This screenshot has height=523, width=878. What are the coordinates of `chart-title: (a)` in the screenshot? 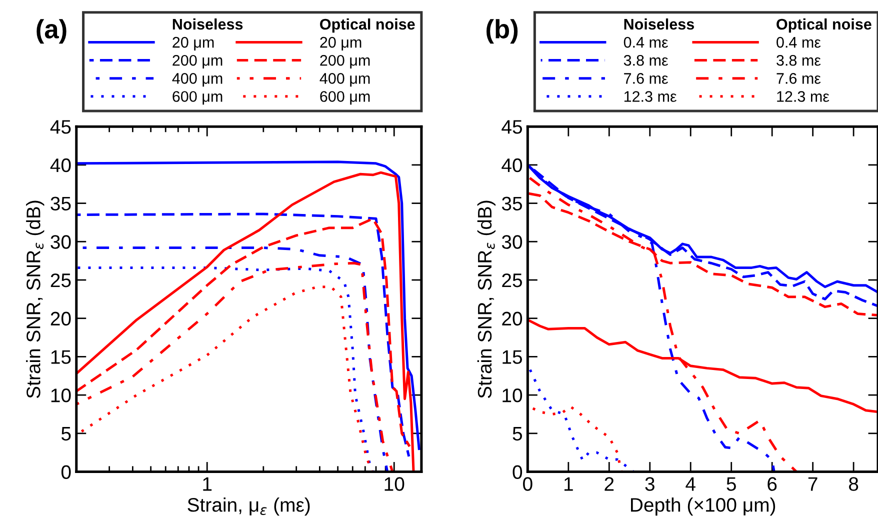 It's located at (51, 31).